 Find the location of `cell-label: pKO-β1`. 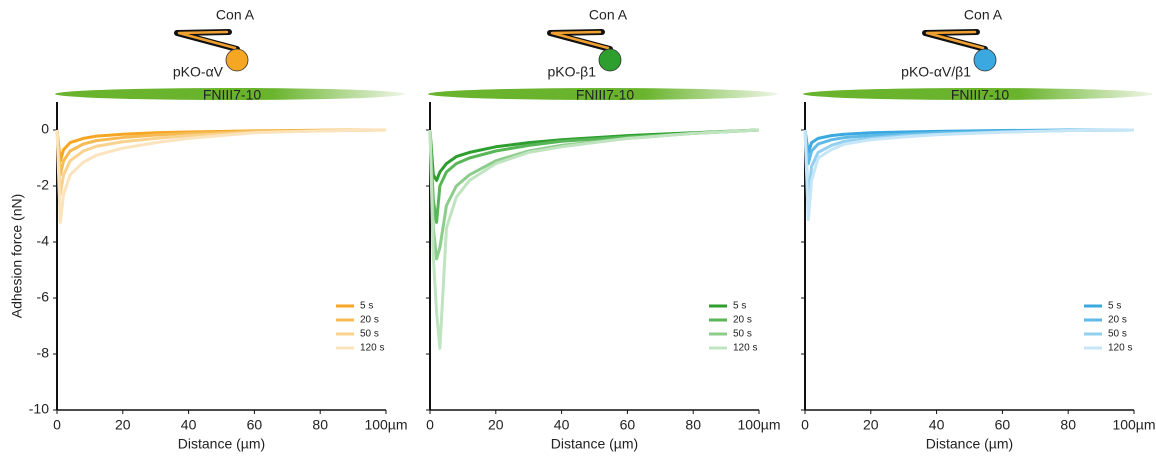

cell-label: pKO-β1 is located at coordinates (571, 72).